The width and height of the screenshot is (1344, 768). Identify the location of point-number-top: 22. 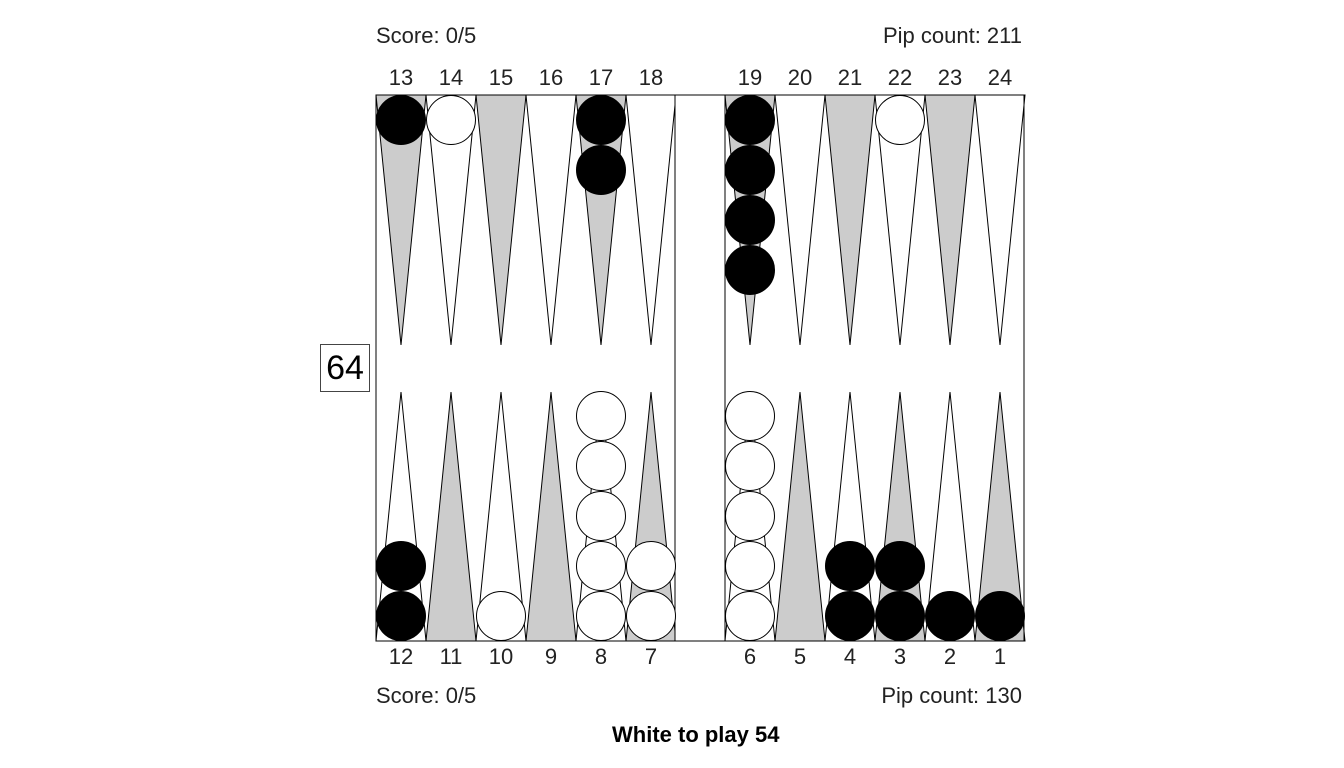
(900, 77).